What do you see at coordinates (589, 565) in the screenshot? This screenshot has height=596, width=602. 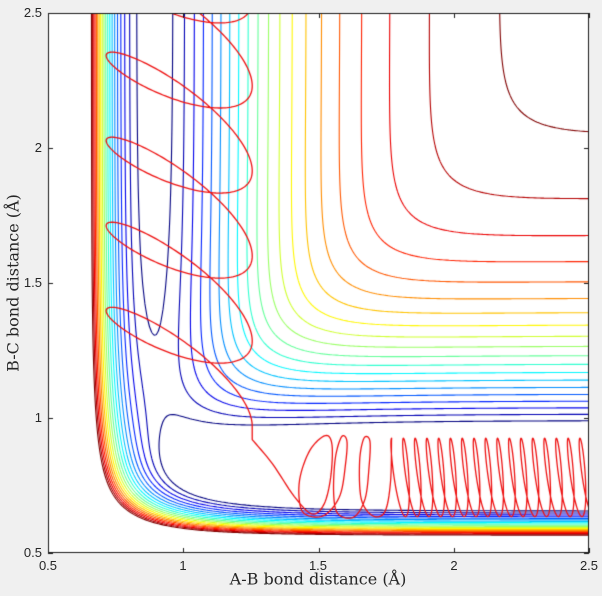 I see `x-tick-label: 2.5` at bounding box center [589, 565].